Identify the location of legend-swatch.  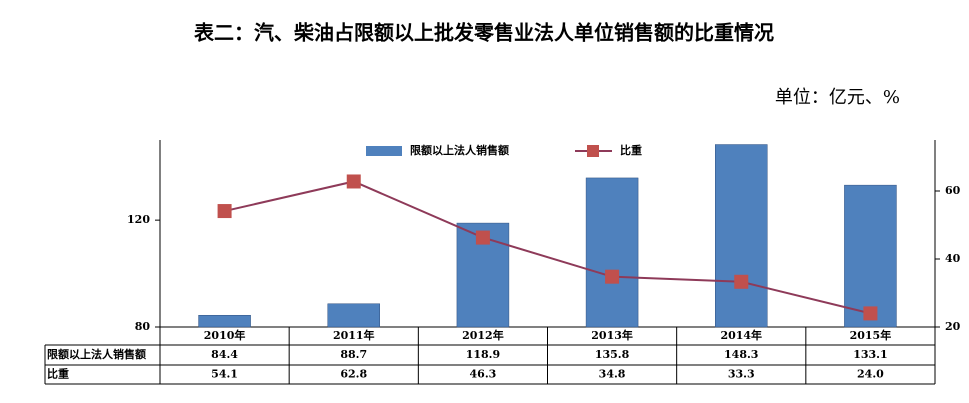
(384, 151).